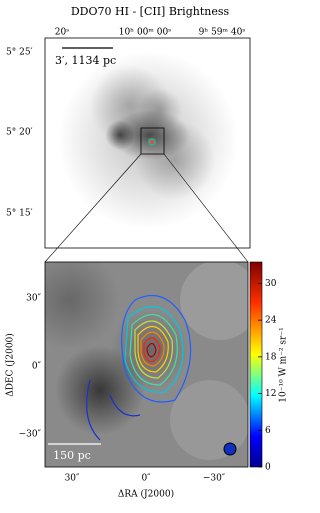  I want to click on scale-label: 3′, 1134 pc, so click(85, 60).